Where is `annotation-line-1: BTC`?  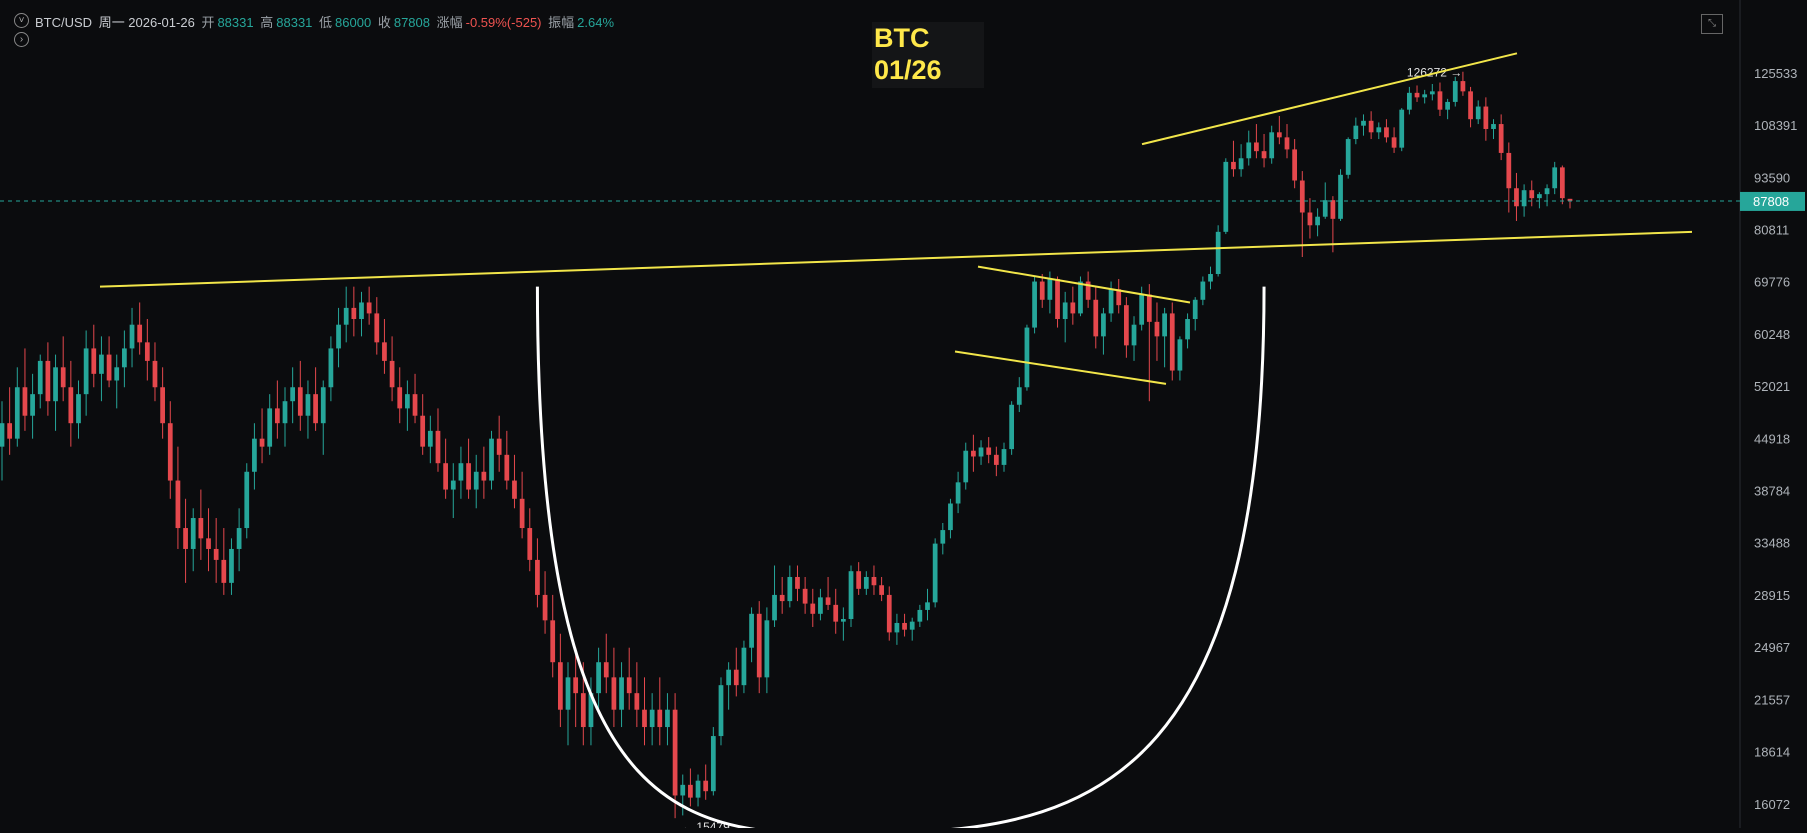
annotation-line-1: BTC is located at coordinates (902, 38).